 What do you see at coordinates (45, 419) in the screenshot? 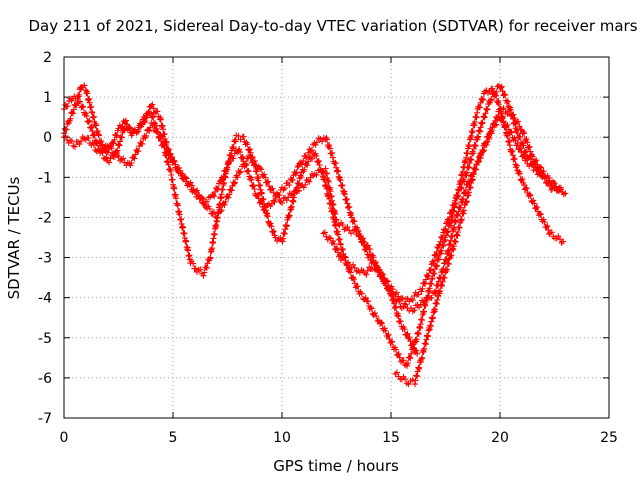
I see `y-tick-label: -7` at bounding box center [45, 419].